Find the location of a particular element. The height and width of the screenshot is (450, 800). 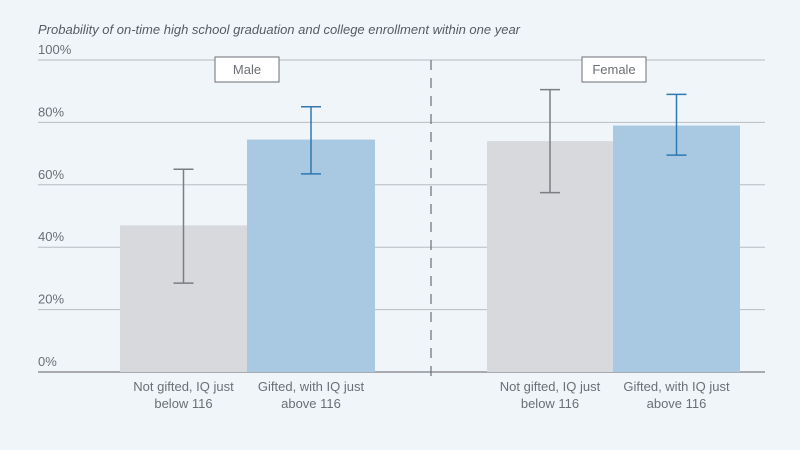

panel-label: Male is located at coordinates (247, 69).